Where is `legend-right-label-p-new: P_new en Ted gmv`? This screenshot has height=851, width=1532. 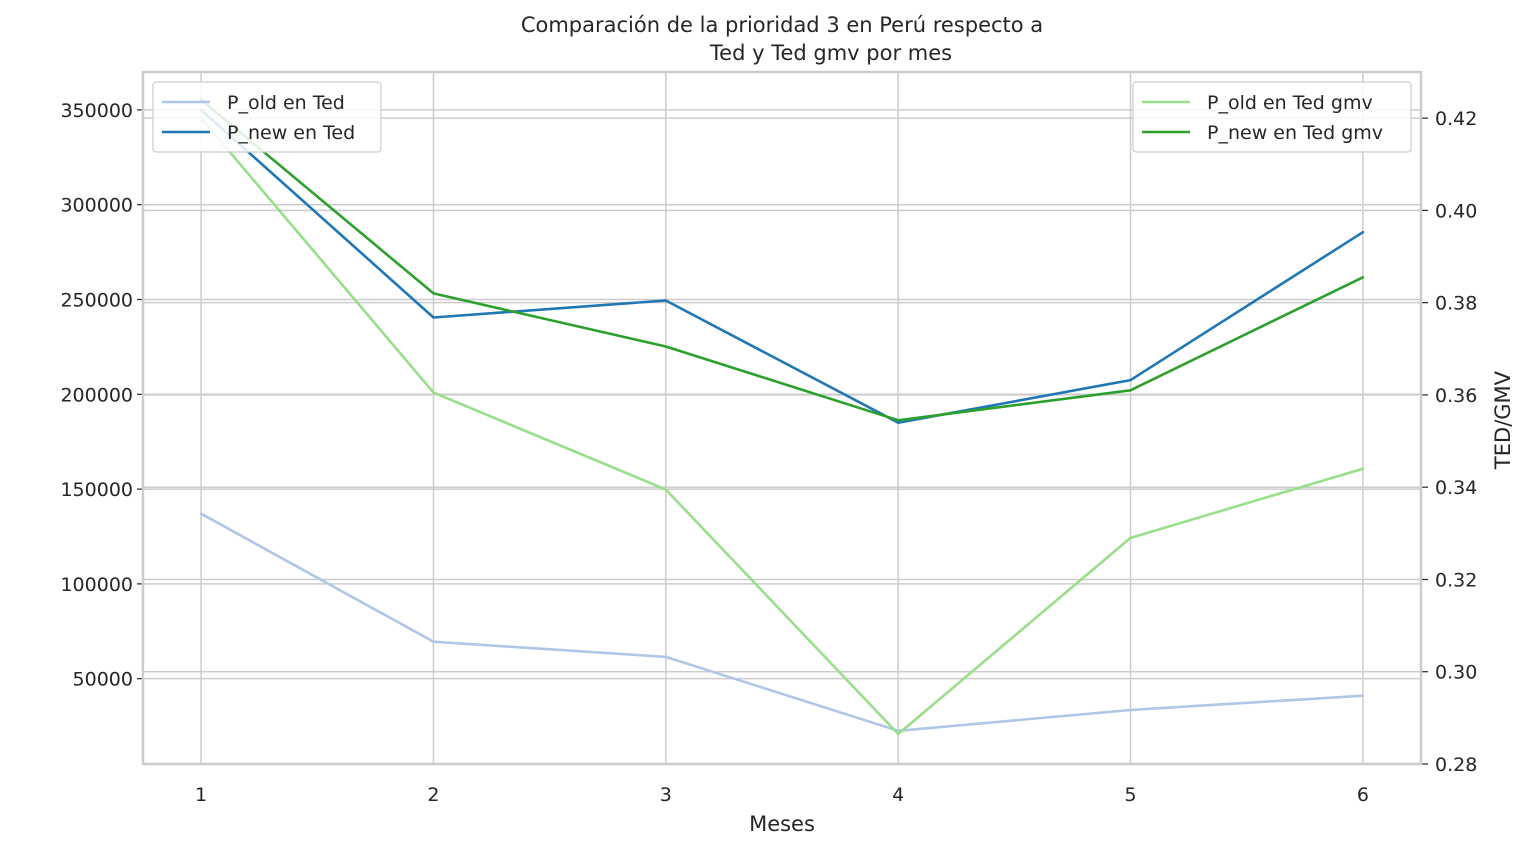 legend-right-label-p-new: P_new en Ted gmv is located at coordinates (1295, 133).